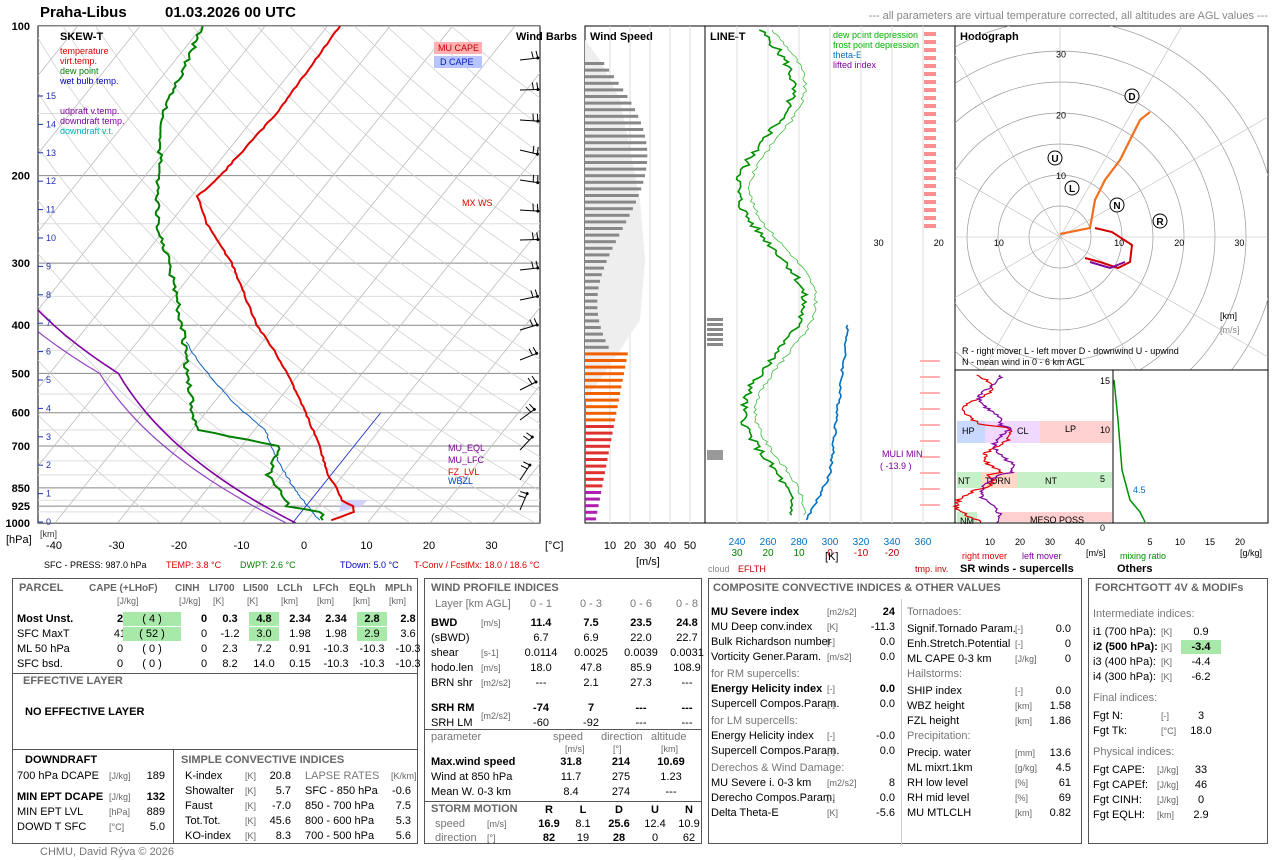 The width and height of the screenshot is (1280, 860). I want to click on hodo-tick: 10, so click(1061, 176).